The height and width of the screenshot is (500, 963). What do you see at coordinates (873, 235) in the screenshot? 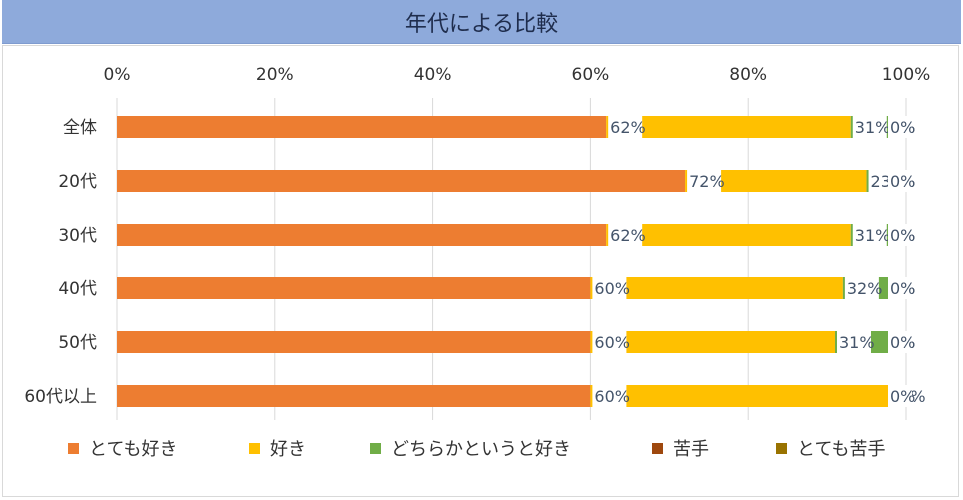
I see `data-label-1-2: 31%` at bounding box center [873, 235].